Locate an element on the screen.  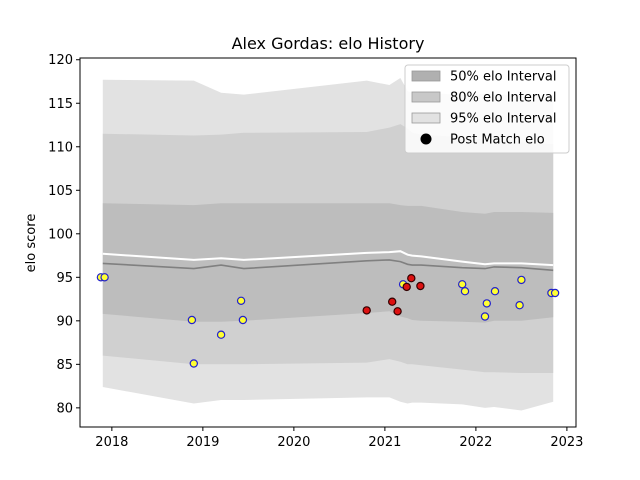
y-axis-ticks: 80 85 90 95 100 105 110 115 120 is located at coordinates (64, 234).